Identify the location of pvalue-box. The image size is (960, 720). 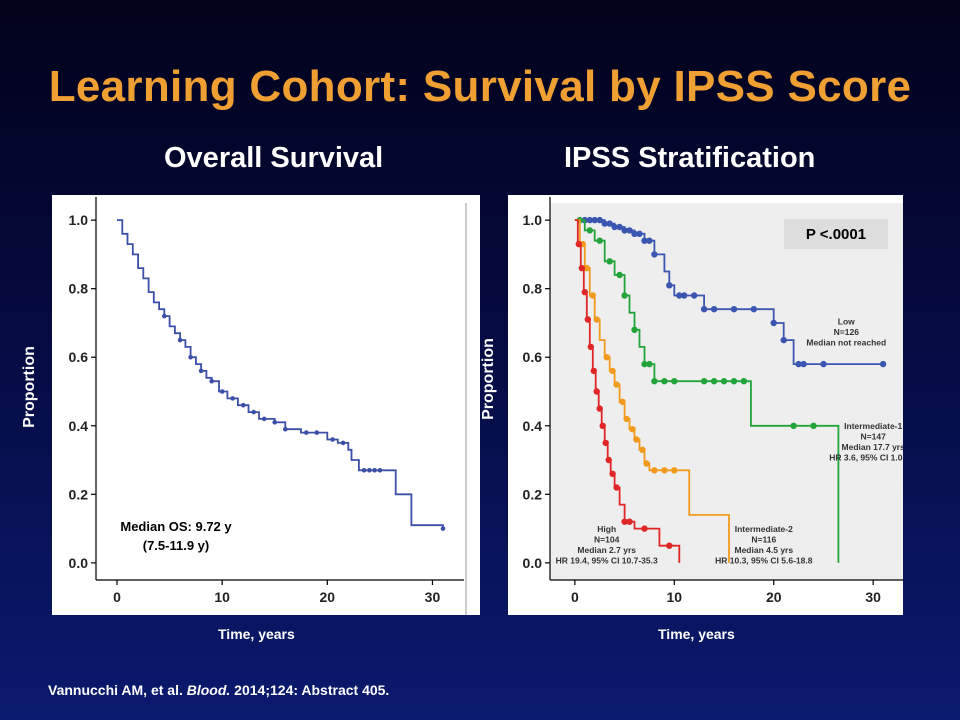
(836, 234).